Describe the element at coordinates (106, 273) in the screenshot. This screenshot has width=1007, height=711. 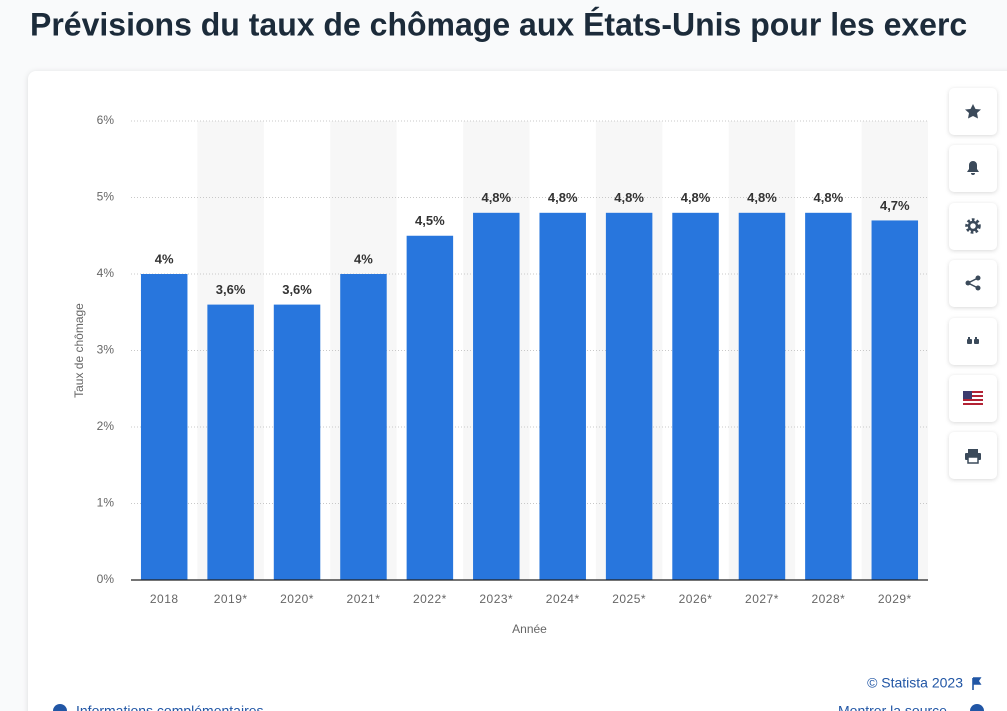
I see `y-tick-label: 4%` at that location.